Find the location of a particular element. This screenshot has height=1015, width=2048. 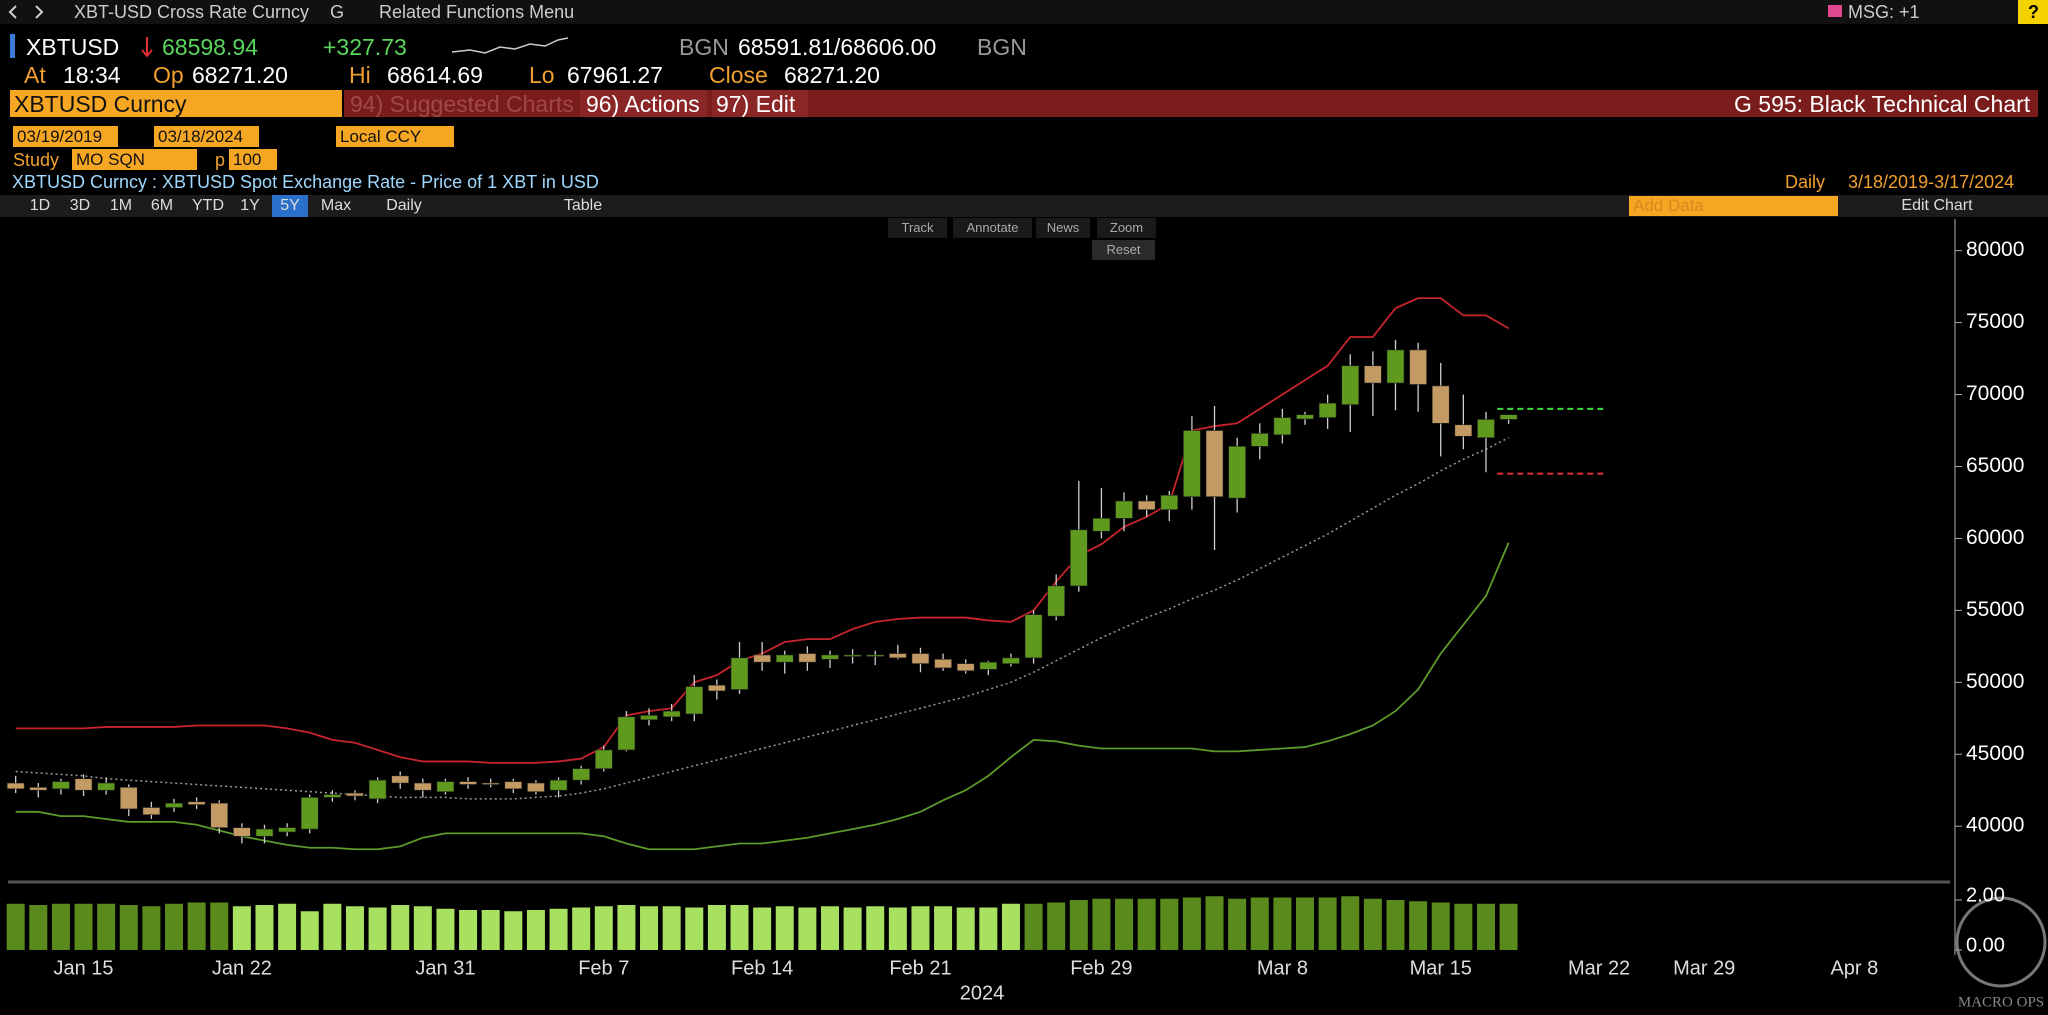

nav-arrows is located at coordinates (28, 12).